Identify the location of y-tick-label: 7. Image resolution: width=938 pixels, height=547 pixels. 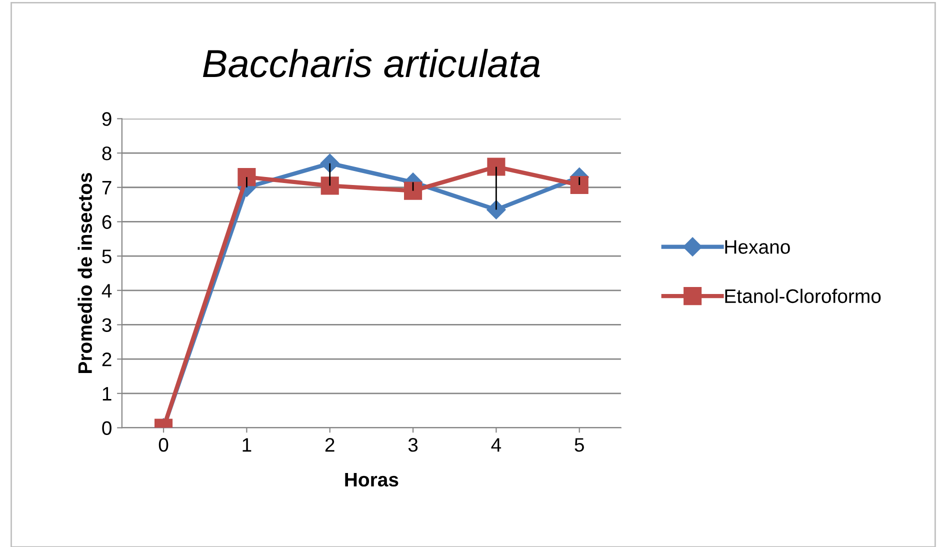
(107, 187).